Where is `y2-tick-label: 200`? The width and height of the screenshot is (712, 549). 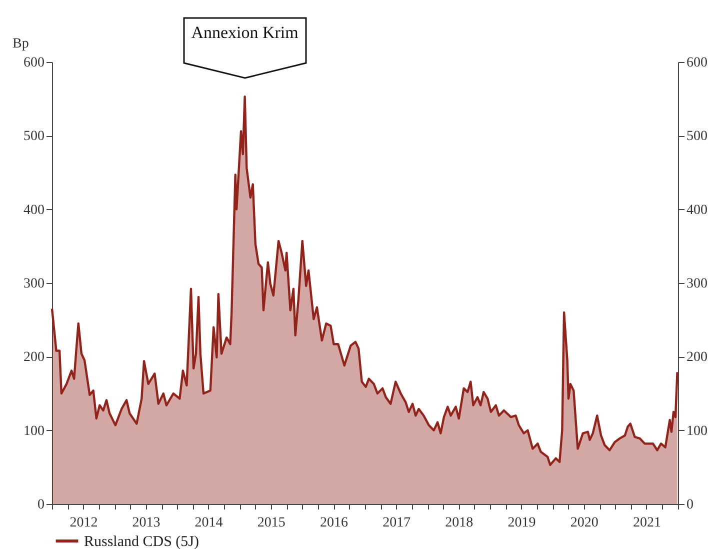 y2-tick-label: 200 is located at coordinates (697, 358).